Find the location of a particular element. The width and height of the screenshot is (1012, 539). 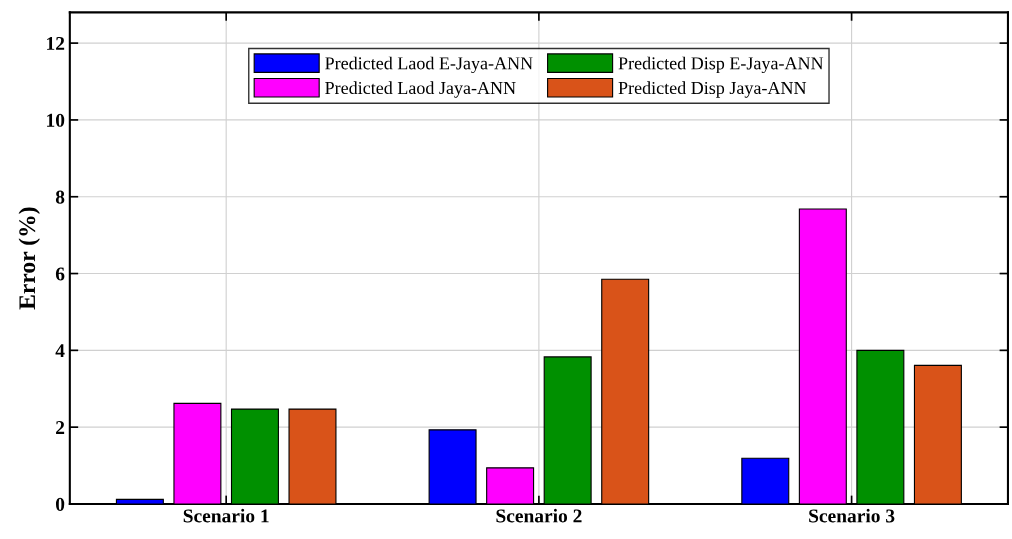

legend-label: Predicted Disp Jaya-ANN is located at coordinates (712, 89).